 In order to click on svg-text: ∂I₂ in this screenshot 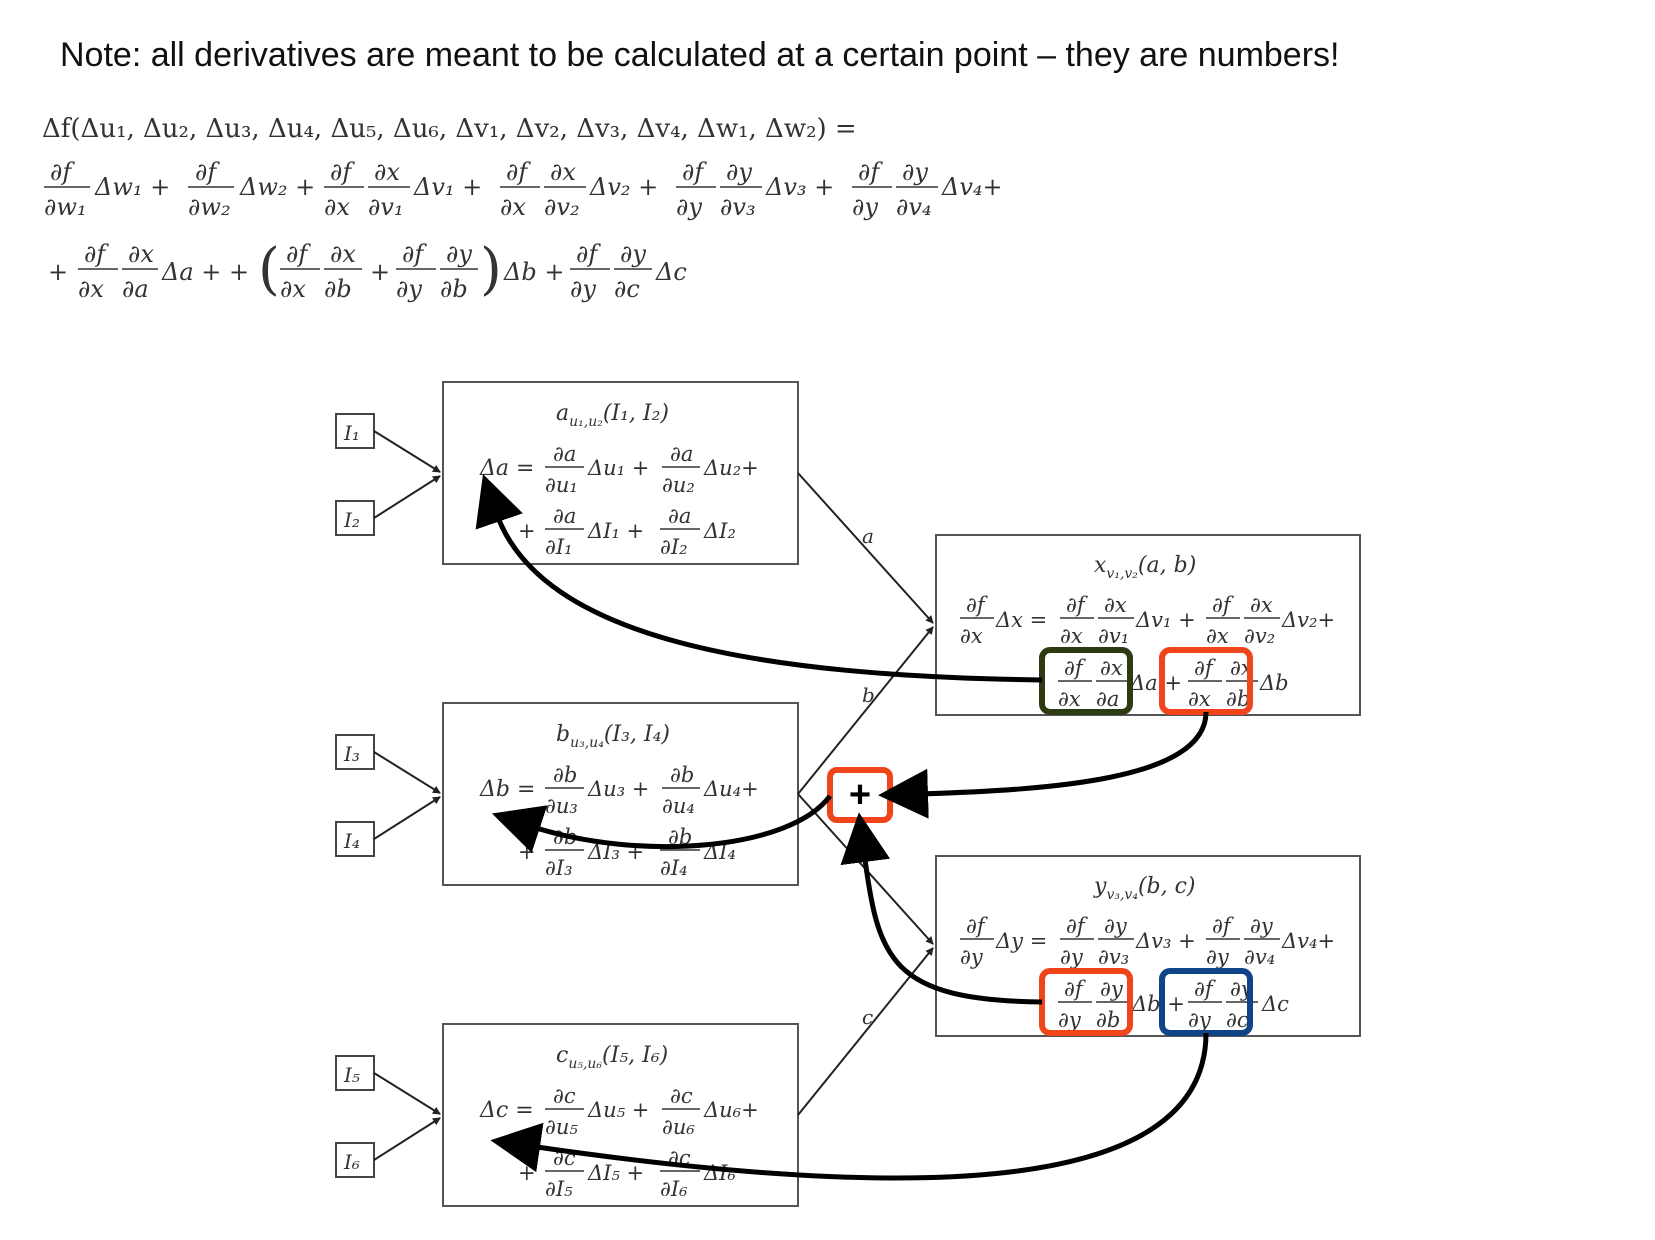, I will do `click(674, 547)`.